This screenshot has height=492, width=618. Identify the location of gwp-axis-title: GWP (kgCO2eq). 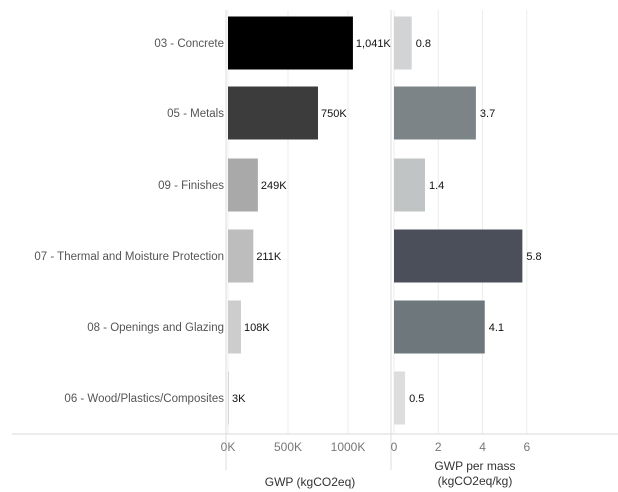
(310, 482).